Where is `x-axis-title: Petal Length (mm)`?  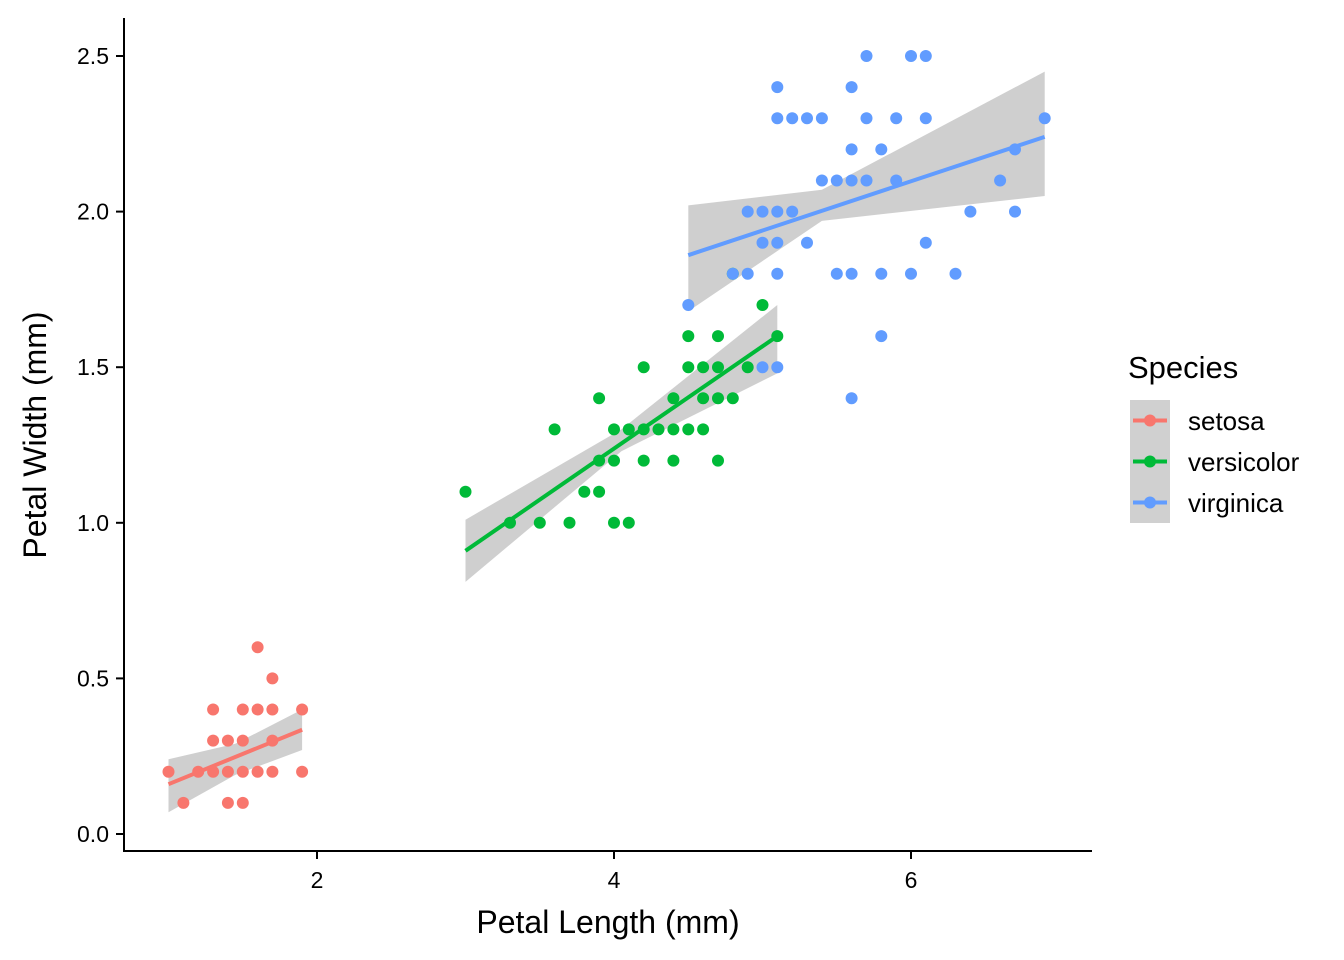
x-axis-title: Petal Length (mm) is located at coordinates (607, 922).